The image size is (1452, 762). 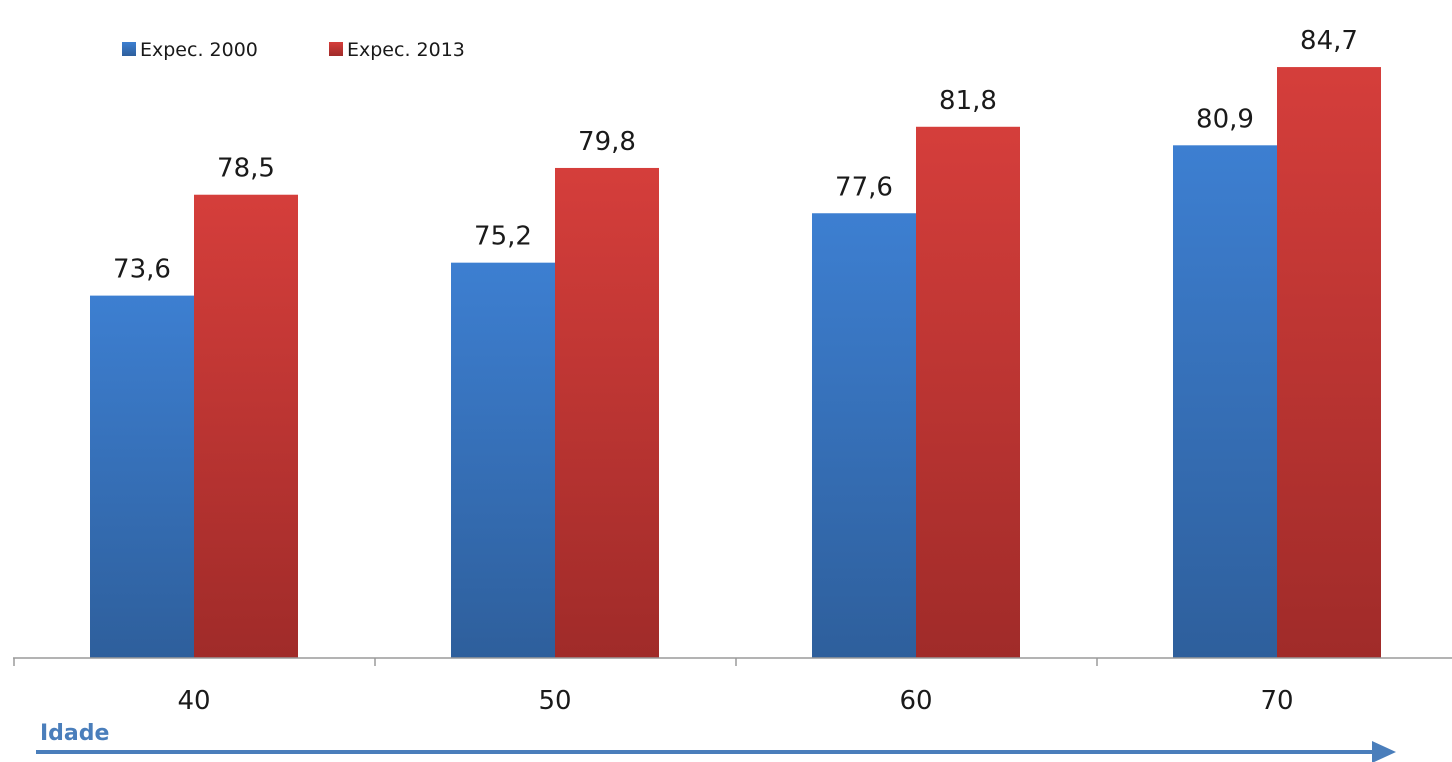 I want to click on value-label-40-s0: 73,6, so click(x=142, y=270).